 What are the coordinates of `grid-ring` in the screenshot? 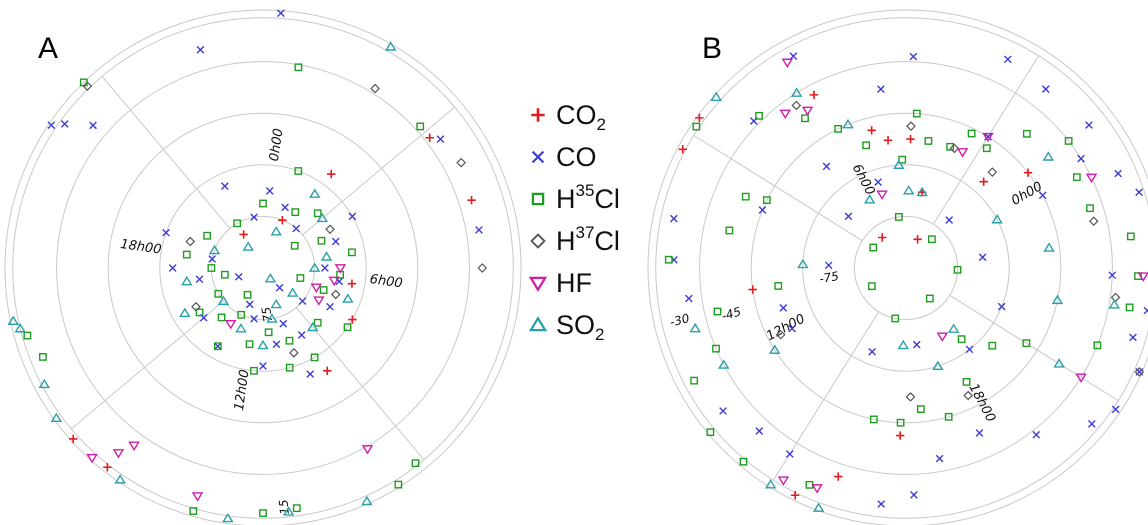 It's located at (906, 268).